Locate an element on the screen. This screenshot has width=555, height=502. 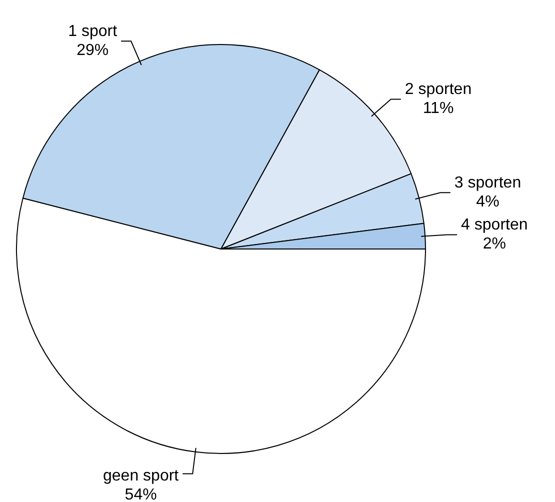
slice-label: geen sport is located at coordinates (141, 476).